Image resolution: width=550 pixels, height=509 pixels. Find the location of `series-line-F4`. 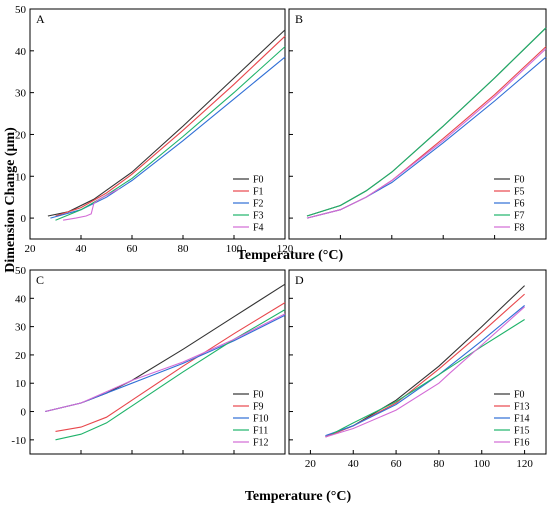

series-line-F4 is located at coordinates (91, 204).